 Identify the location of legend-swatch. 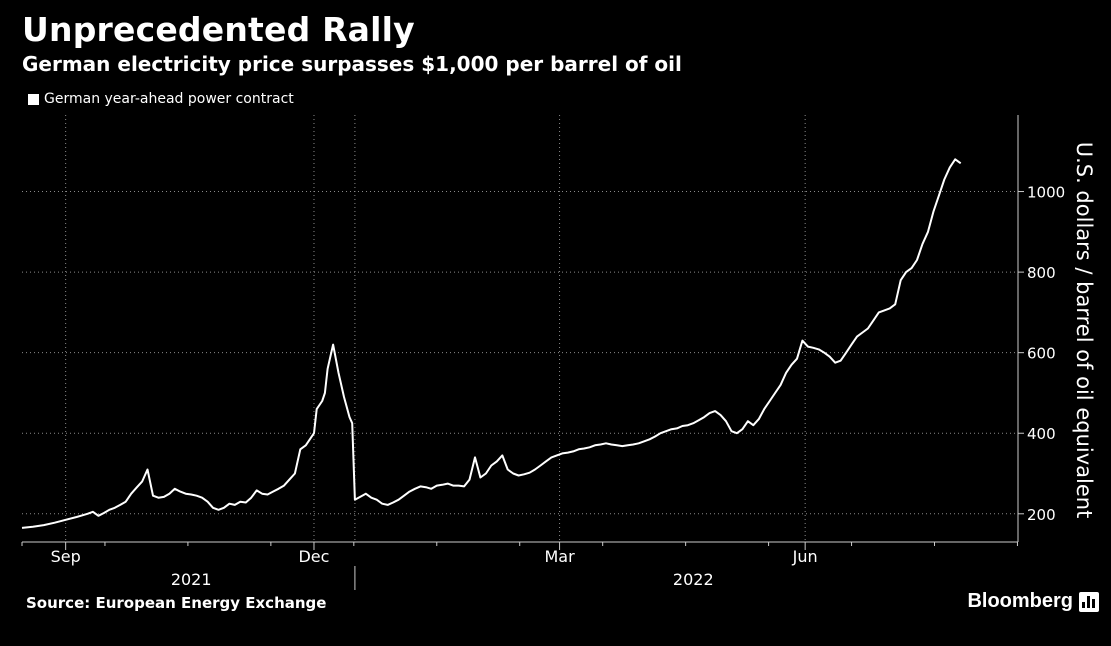
(33, 99).